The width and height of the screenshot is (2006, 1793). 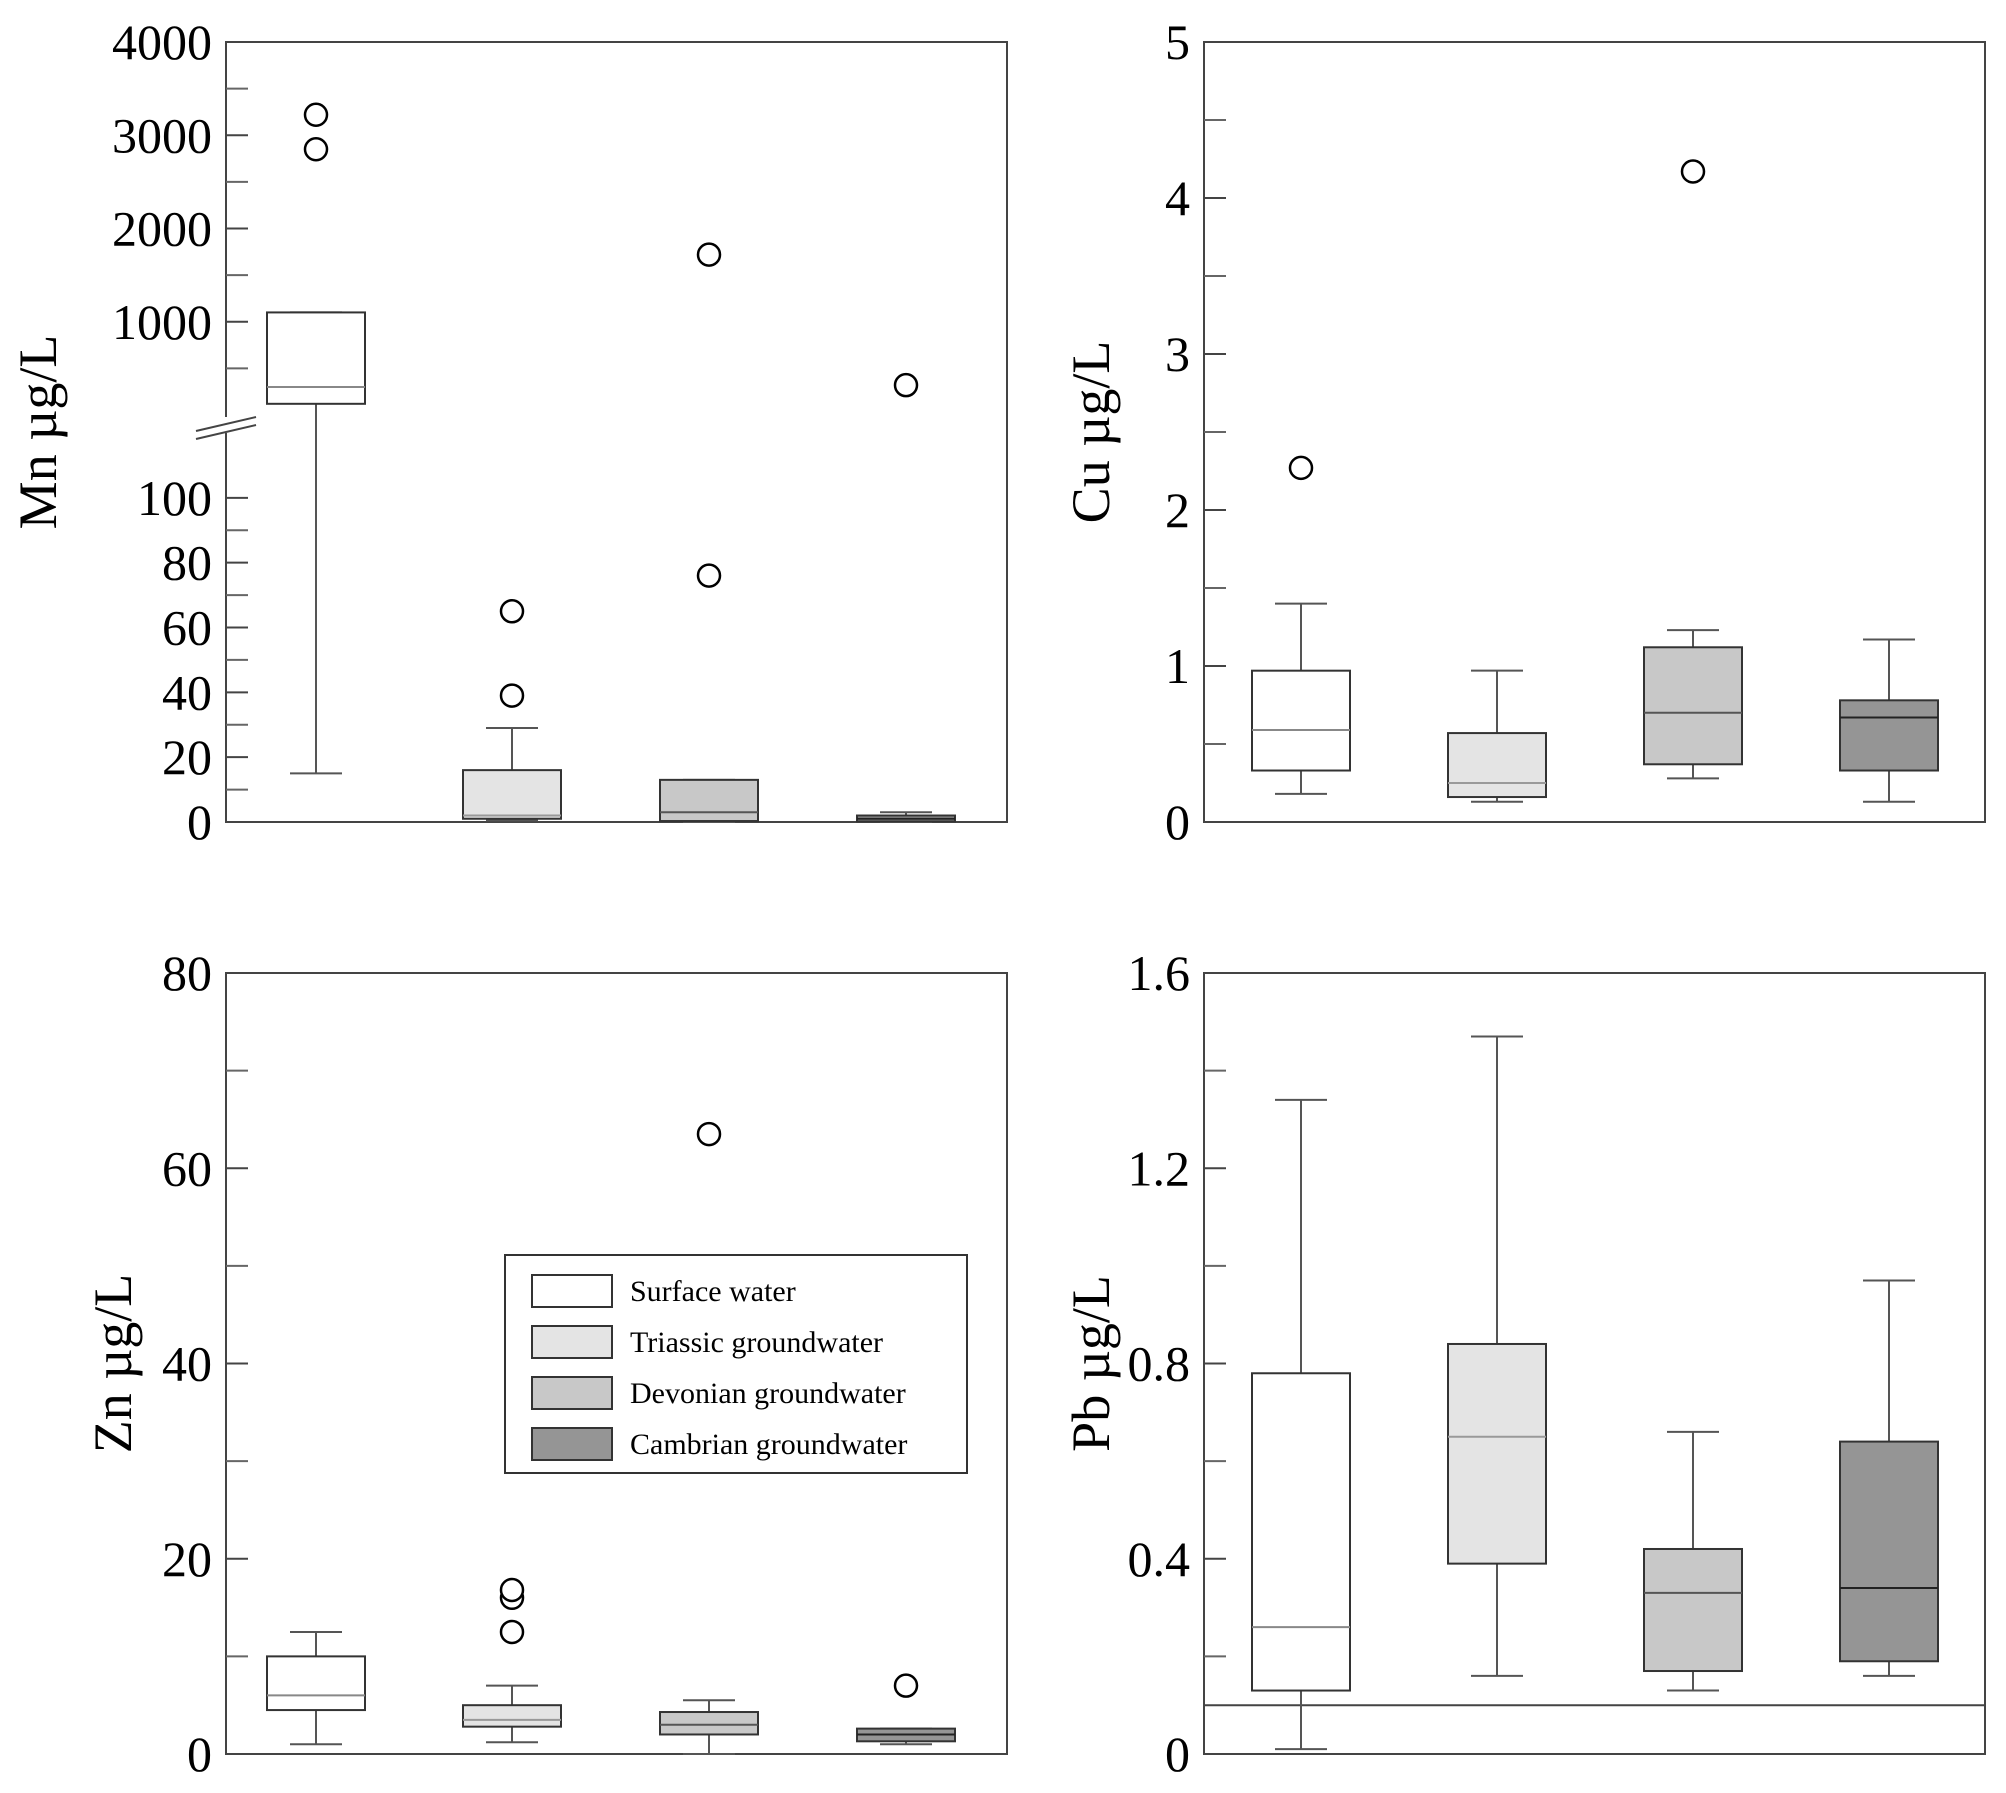 I want to click on y-axis-label: Pb µg/L, so click(x=1091, y=1363).